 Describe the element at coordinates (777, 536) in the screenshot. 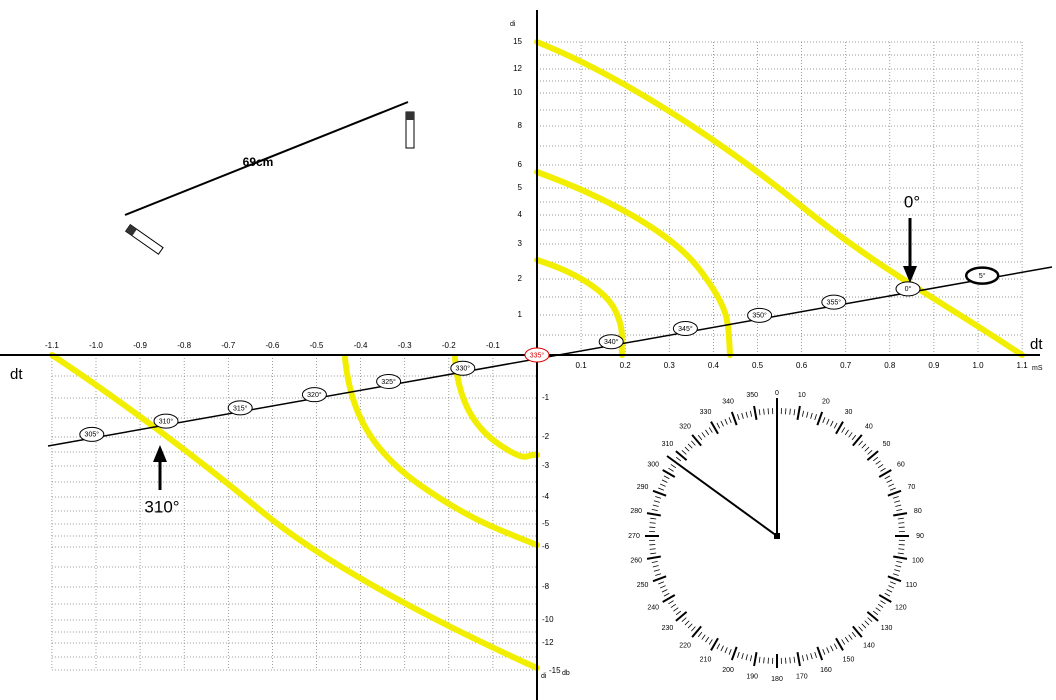

I see `dial-center` at that location.